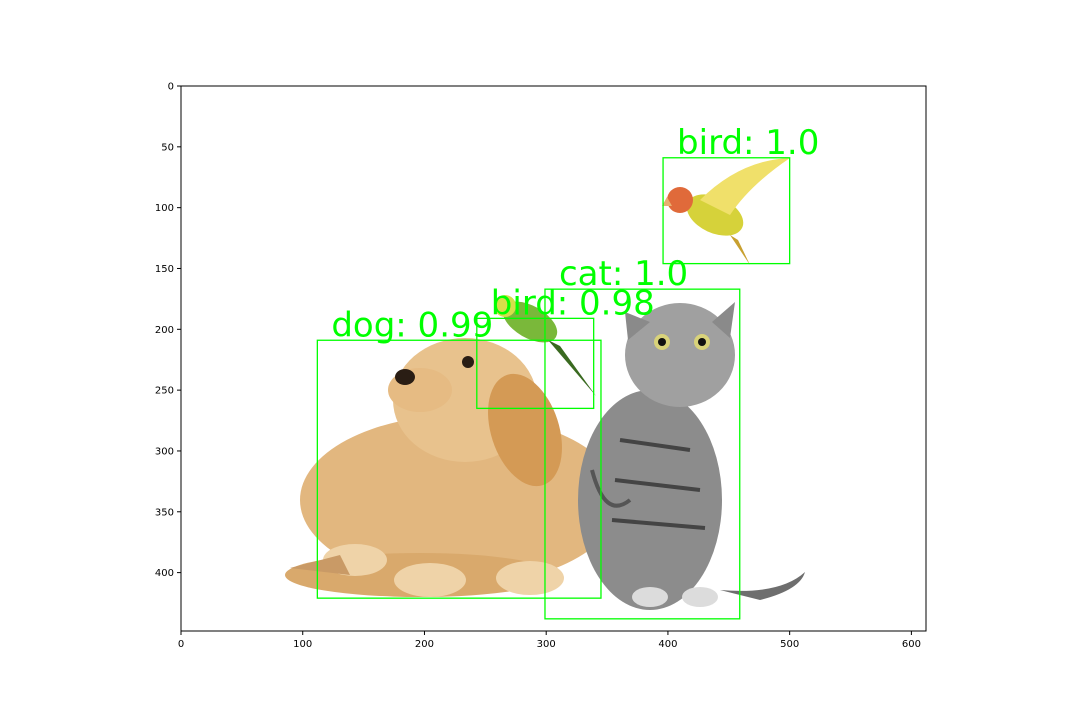 The image size is (1080, 720). I want to click on cat-illustration, so click(691, 456).